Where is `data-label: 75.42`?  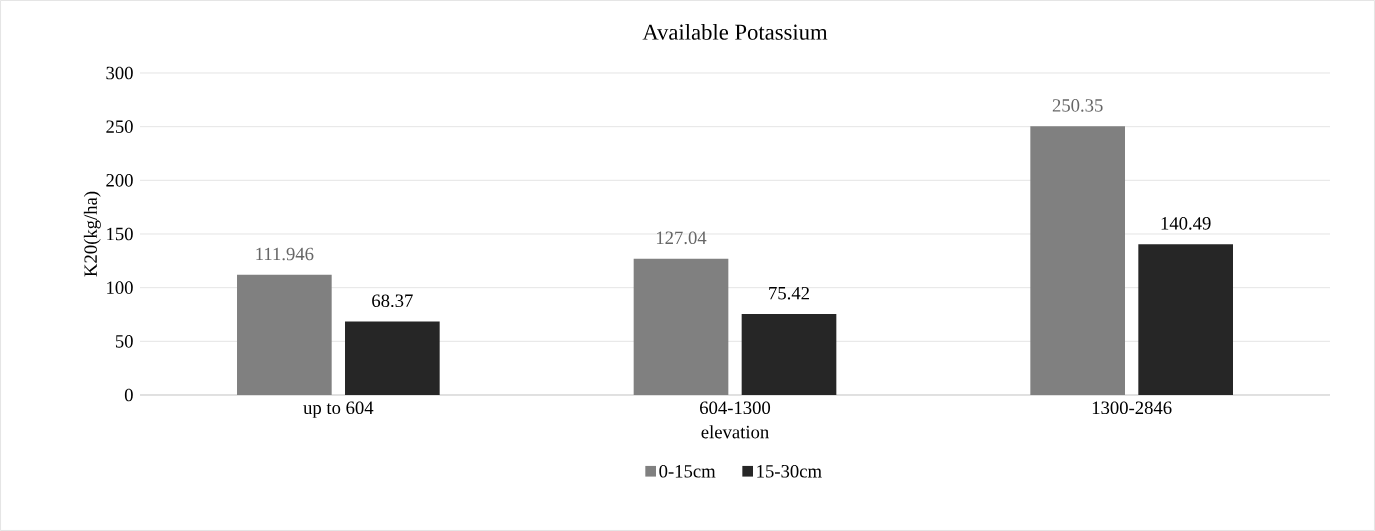
data-label: 75.42 is located at coordinates (789, 293).